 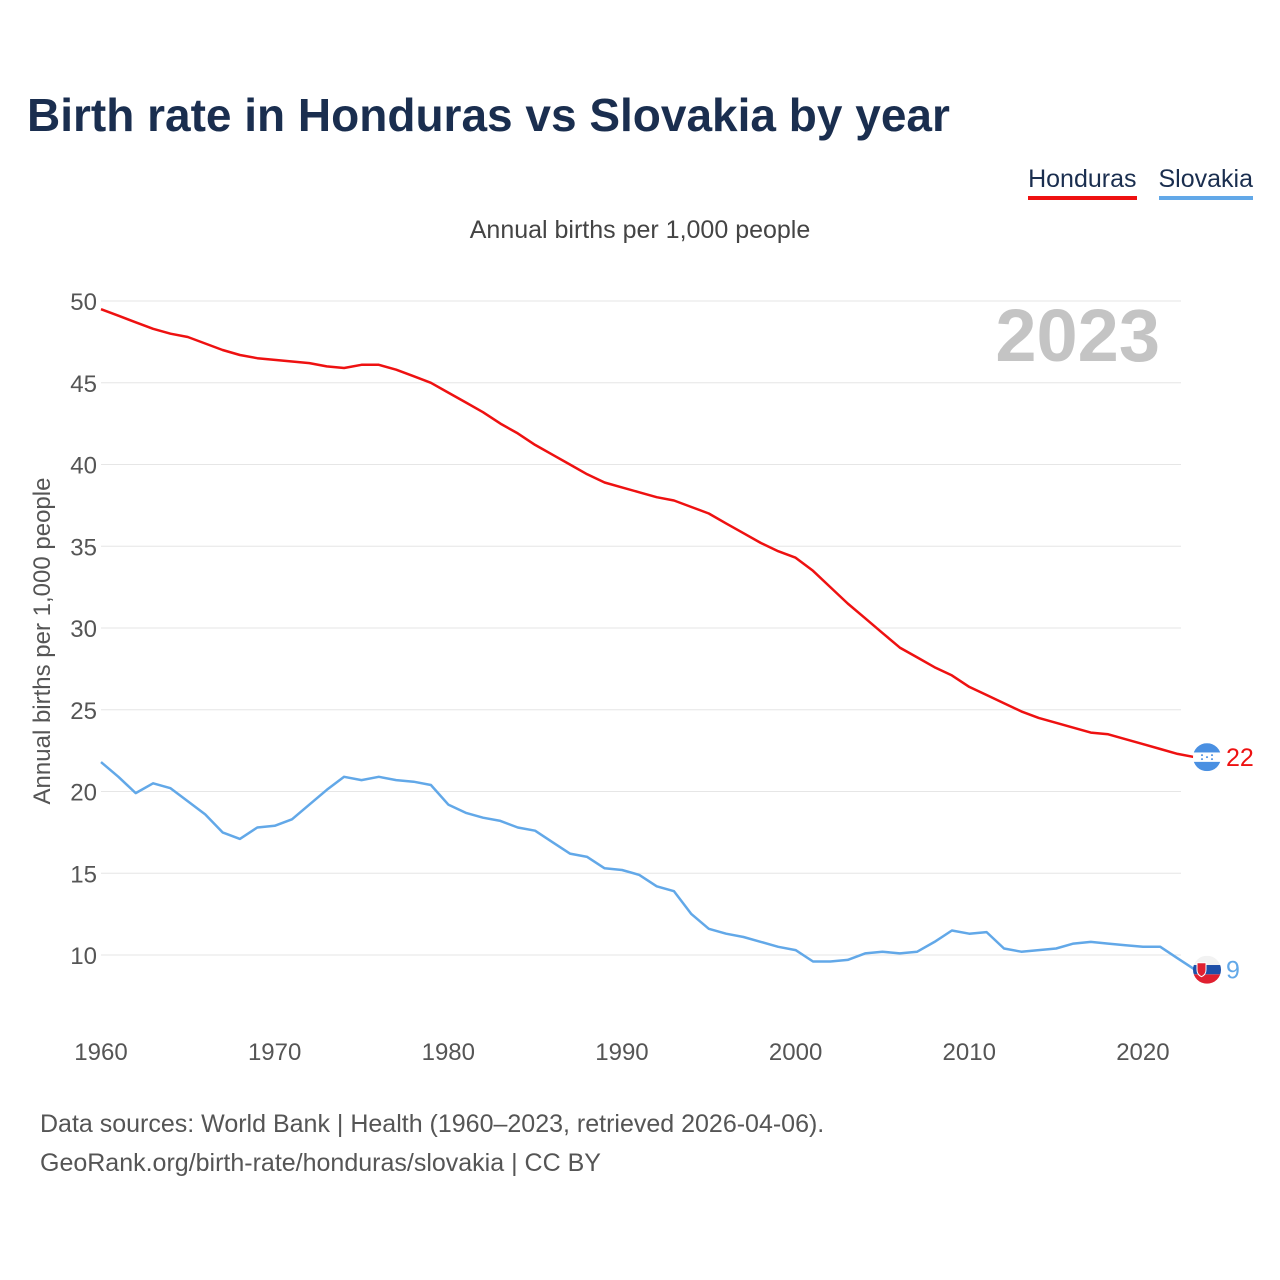 I want to click on legend: Honduras Slovakia, so click(x=1140, y=182).